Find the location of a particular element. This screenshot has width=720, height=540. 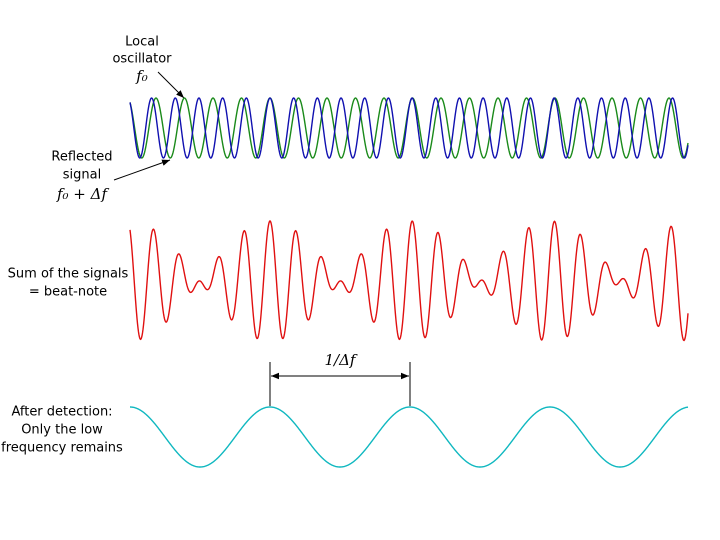

reflected-wave is located at coordinates (409, 128).